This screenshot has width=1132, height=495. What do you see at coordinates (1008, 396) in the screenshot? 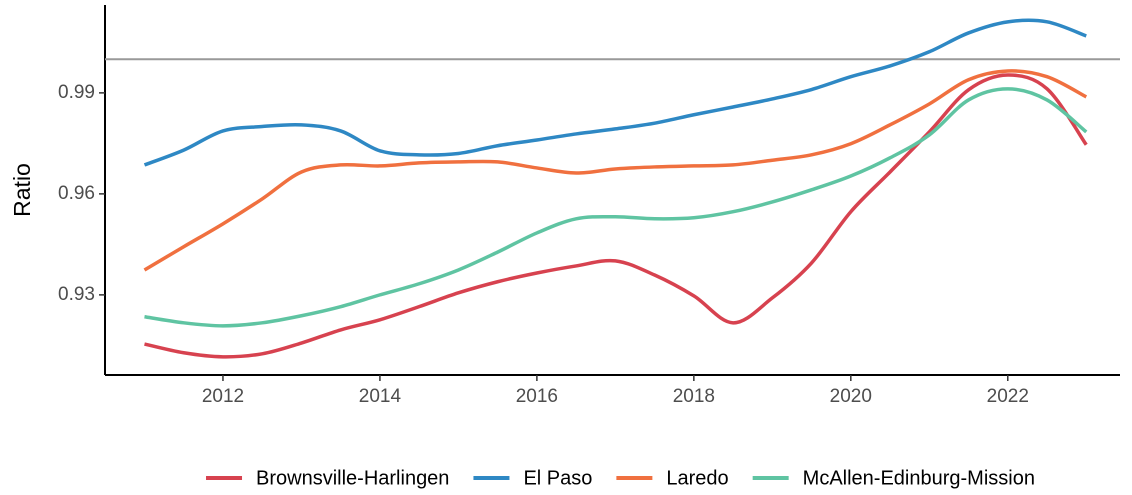
I see `x-tick-label: 2022` at bounding box center [1008, 396].